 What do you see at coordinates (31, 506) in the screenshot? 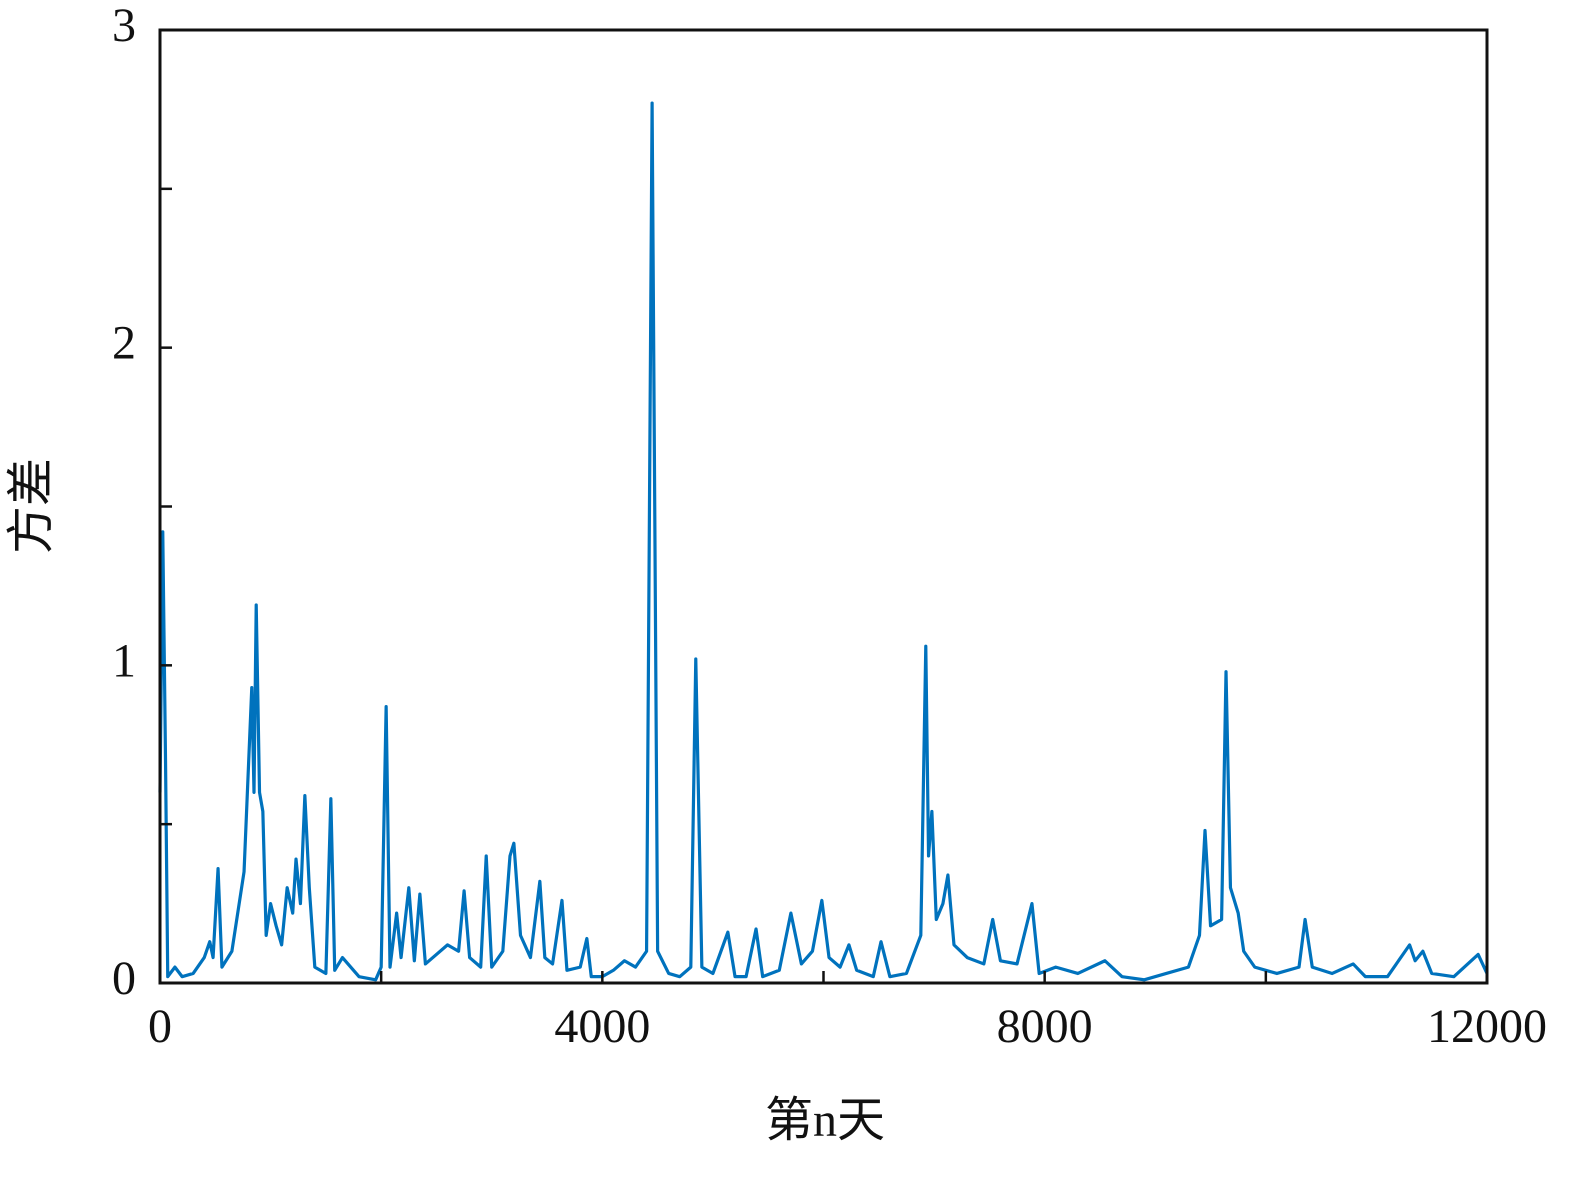
I see `y-axis-label: 方差` at bounding box center [31, 506].